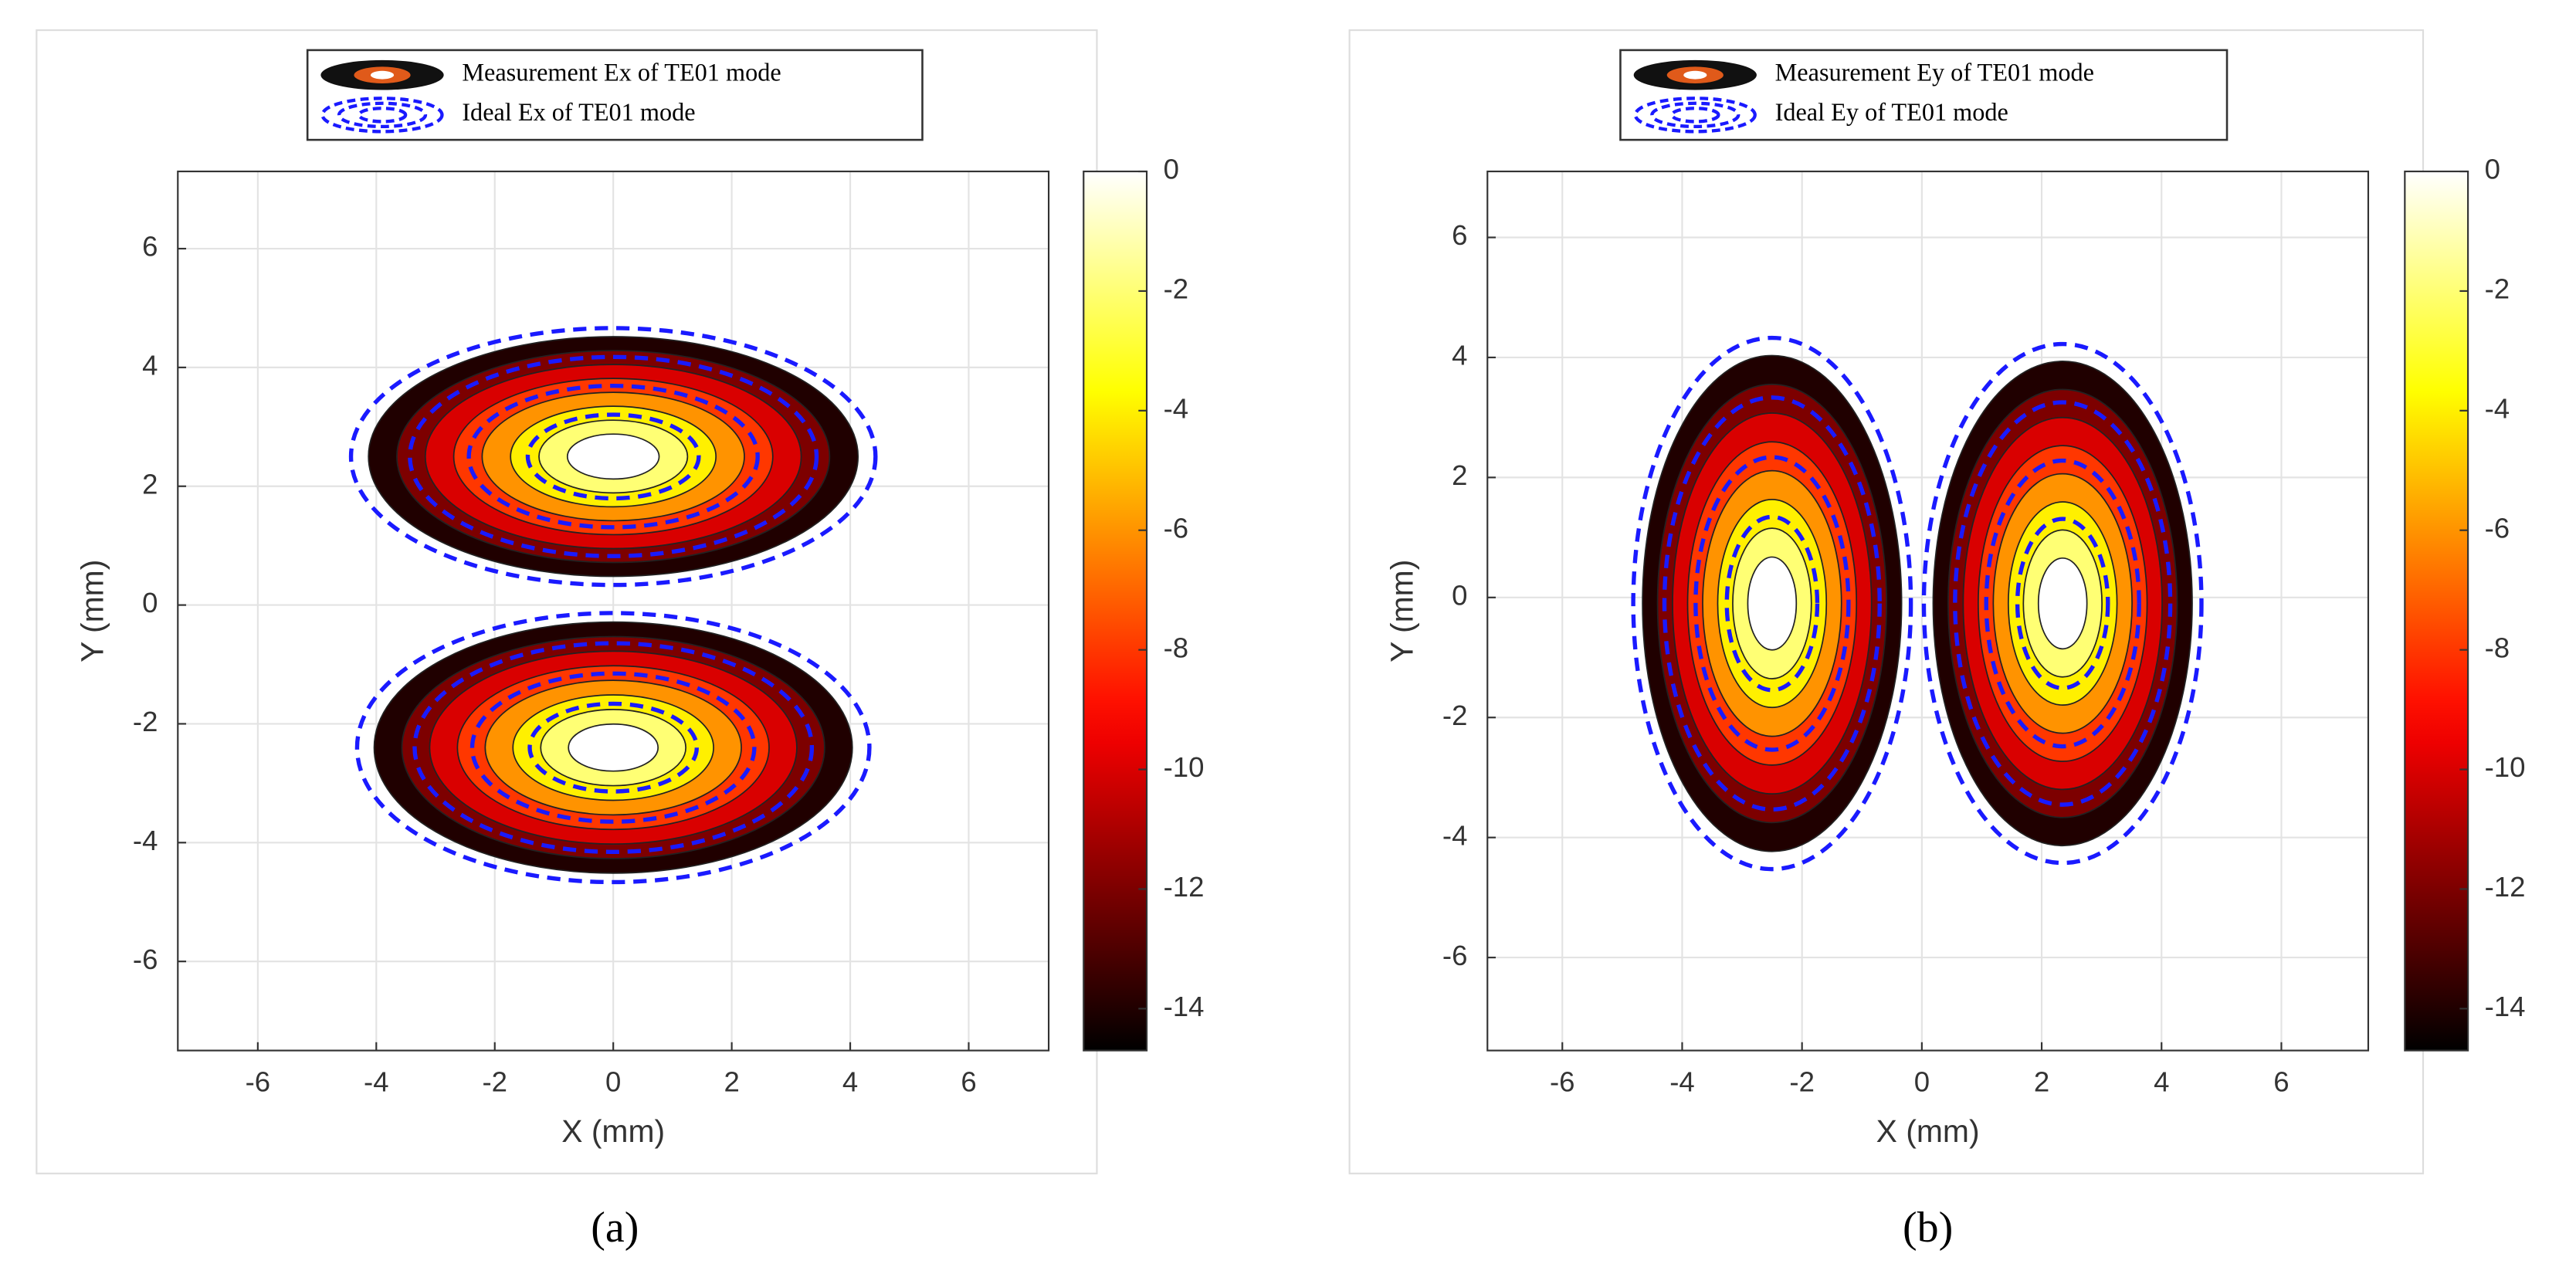  I want to click on legend-label: Measurement Ex of TE01 mode, so click(621, 72).